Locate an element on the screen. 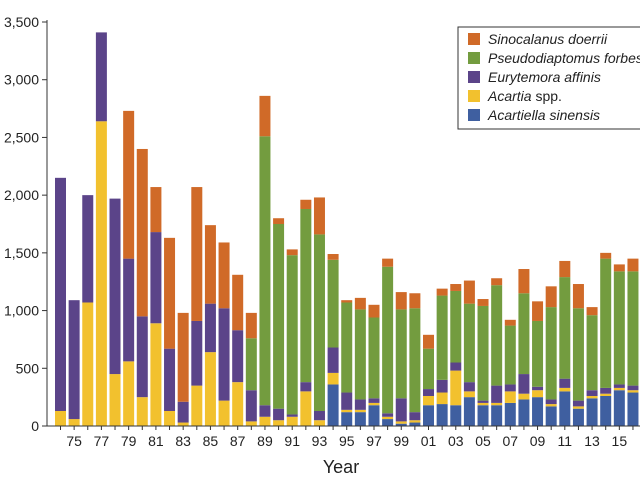 The height and width of the screenshot is (480, 640). bar-1983-eurytemora-affinis is located at coordinates (183, 412).